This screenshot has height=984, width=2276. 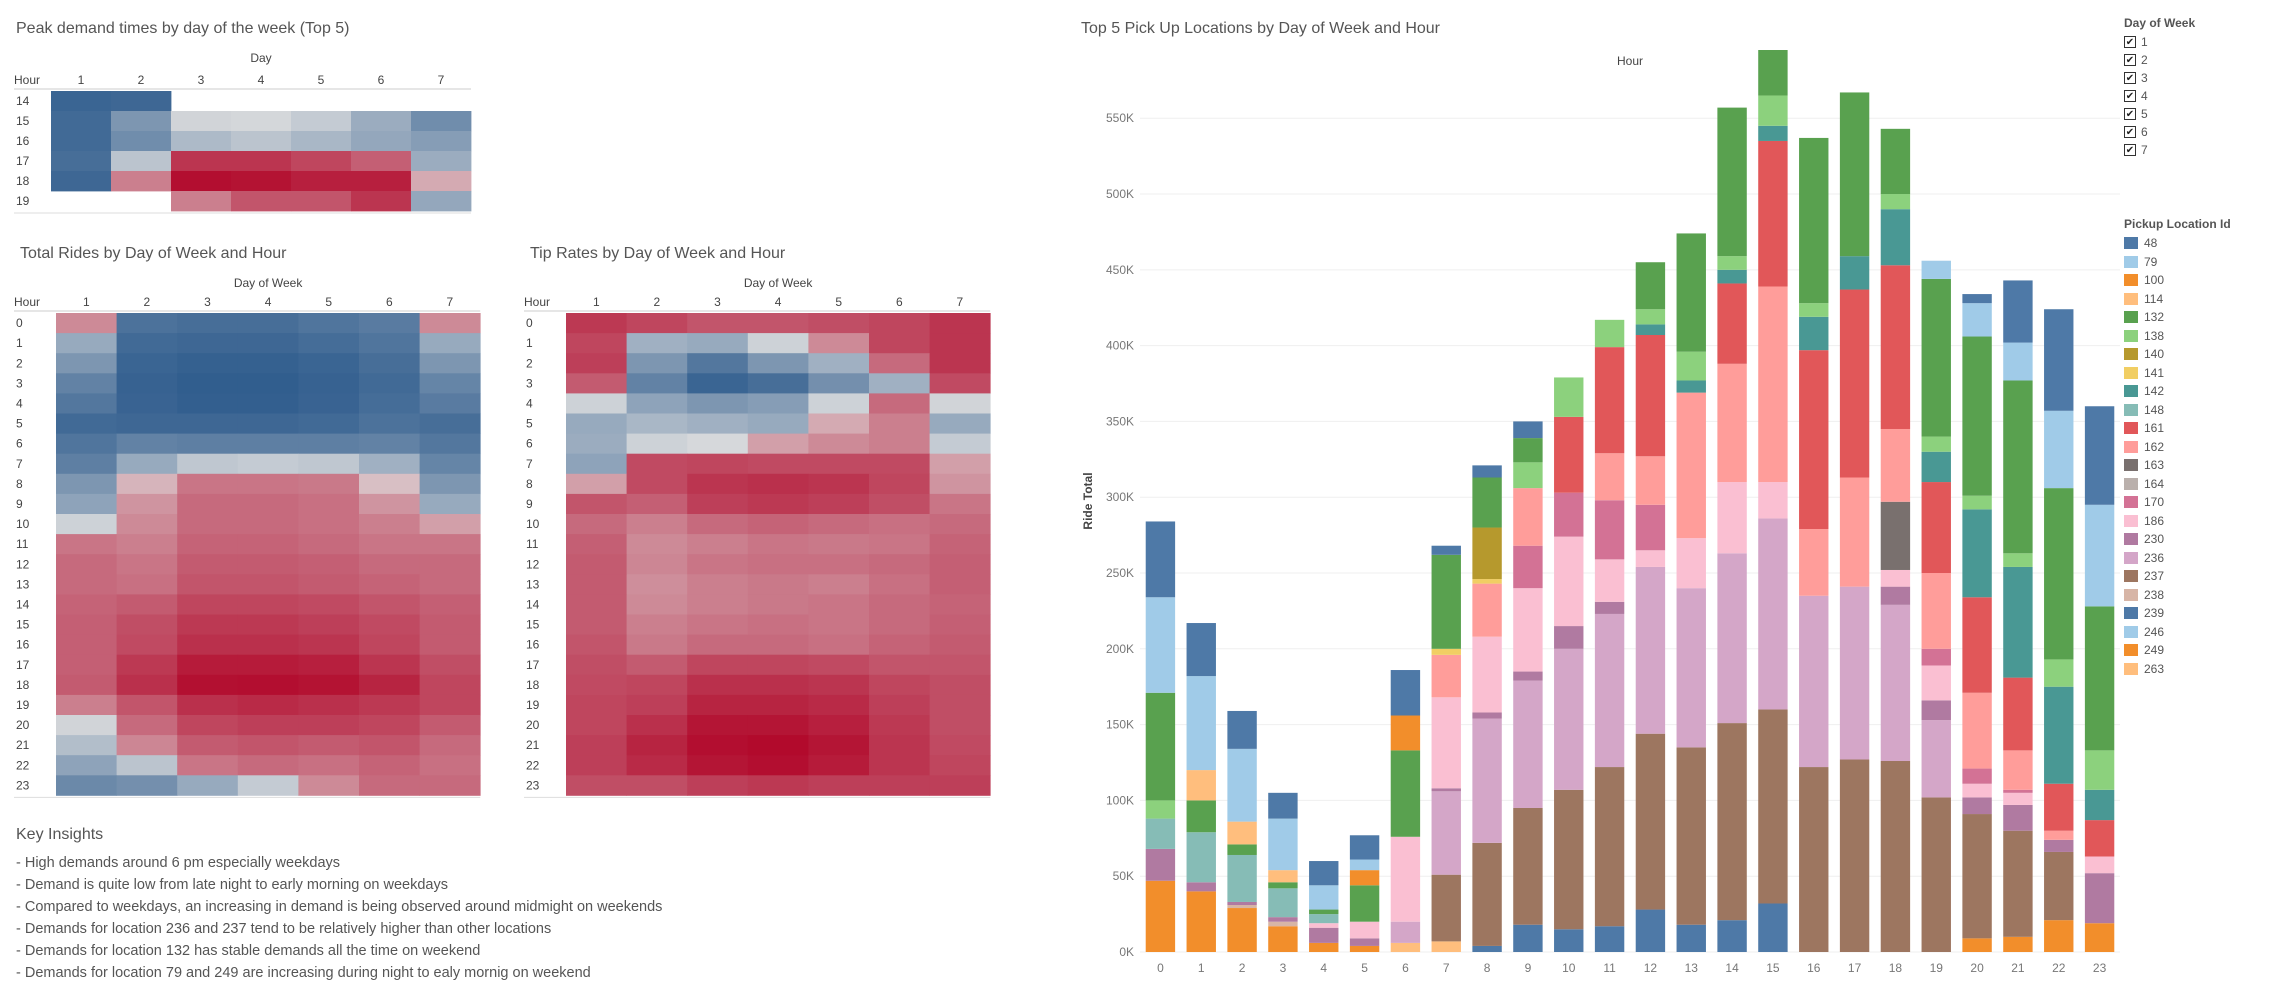 I want to click on day-filter-item: ✔ 7, so click(x=2177, y=150).